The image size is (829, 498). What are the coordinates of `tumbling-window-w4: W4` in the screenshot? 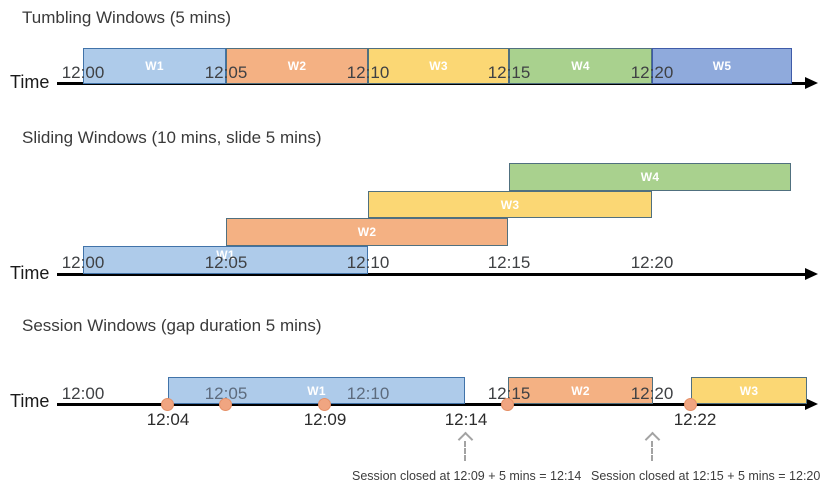 It's located at (580, 66).